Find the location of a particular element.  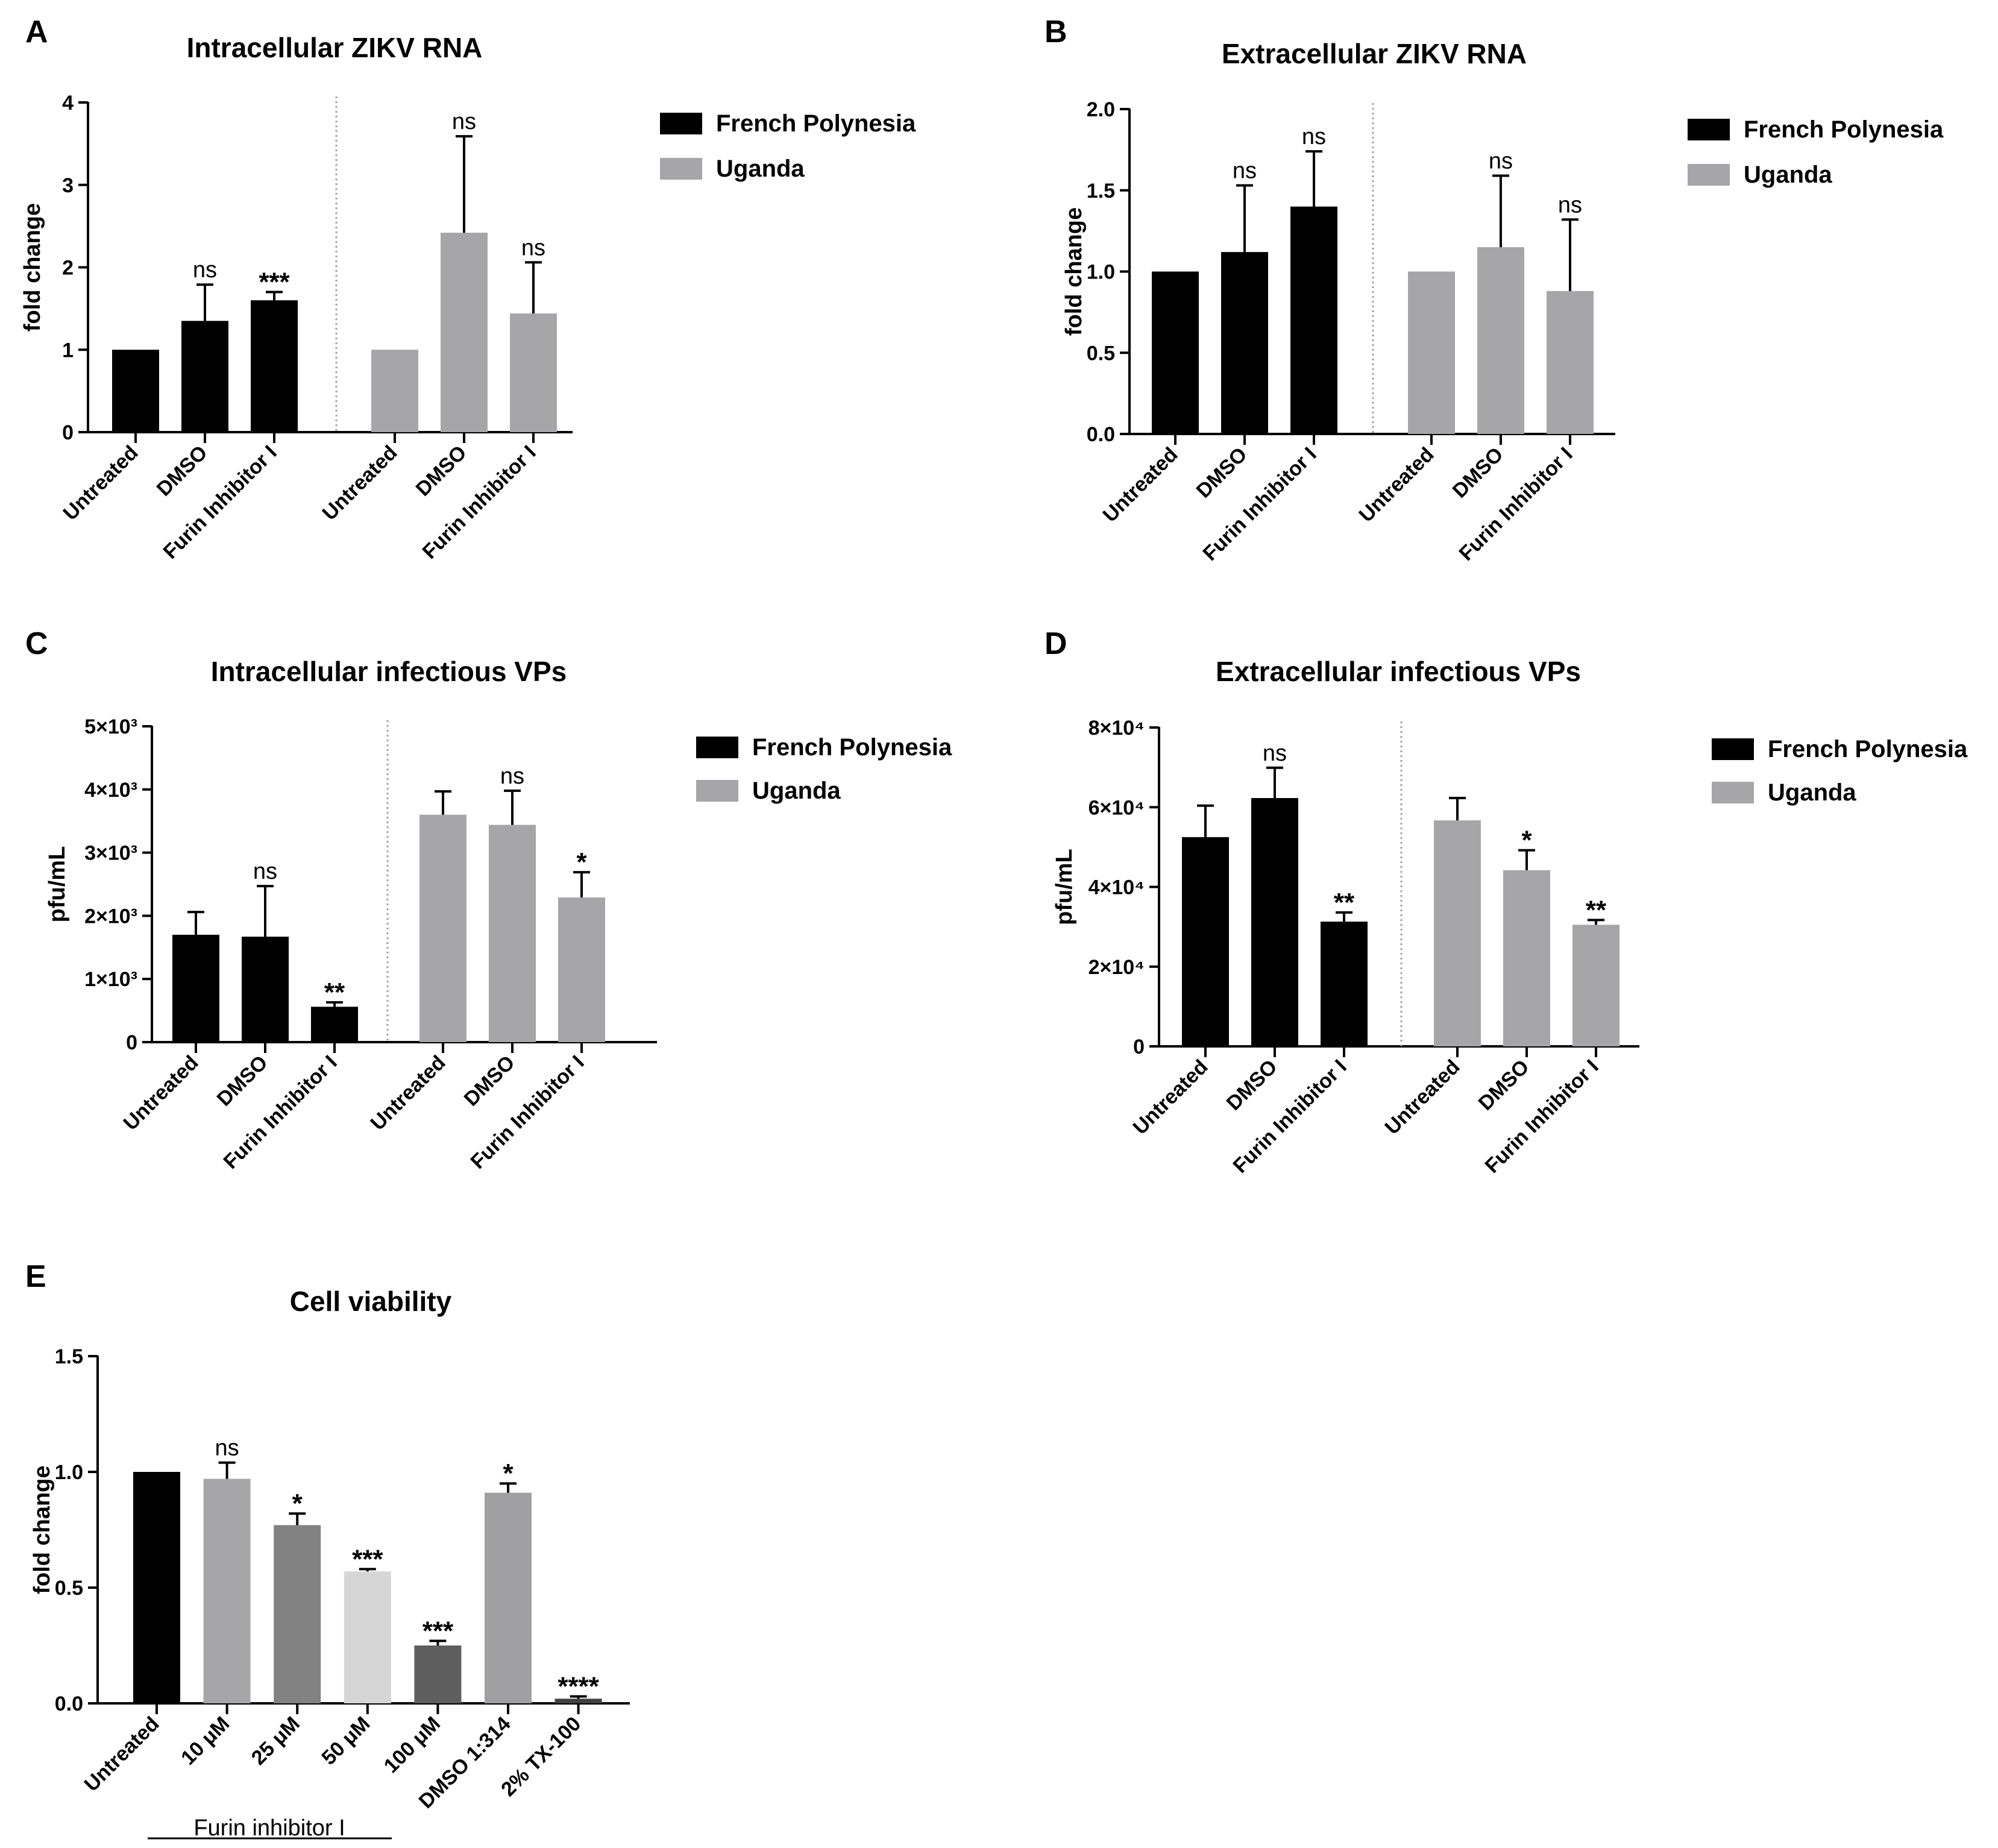

panel-letter: A is located at coordinates (36, 31).